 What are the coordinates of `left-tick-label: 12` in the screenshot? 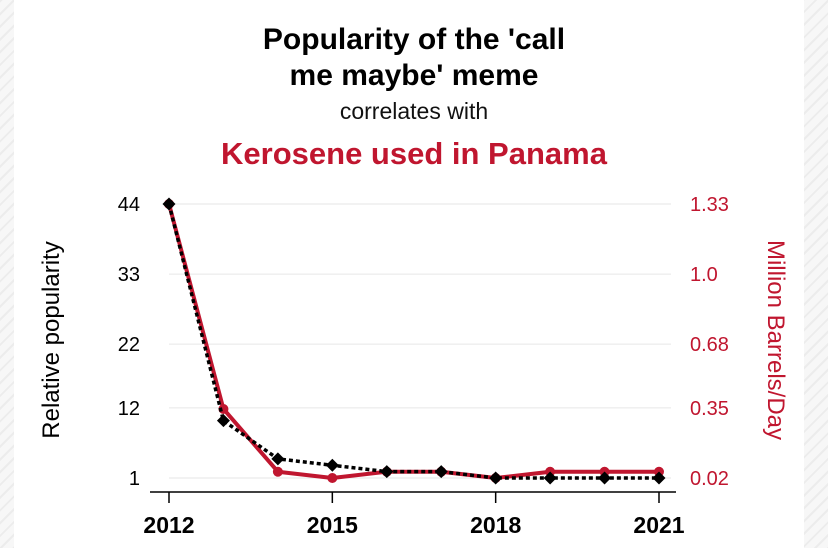 It's located at (129, 409).